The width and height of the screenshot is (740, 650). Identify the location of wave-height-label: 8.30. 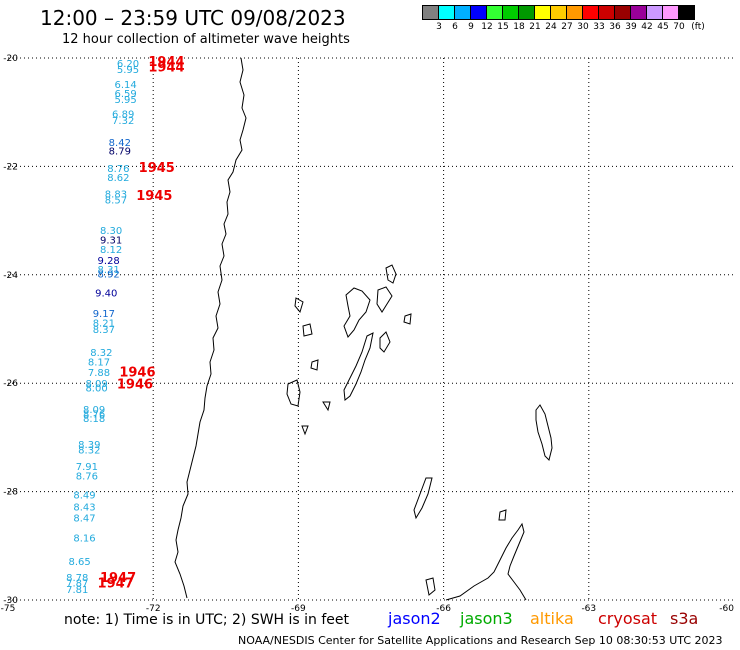
(111, 231).